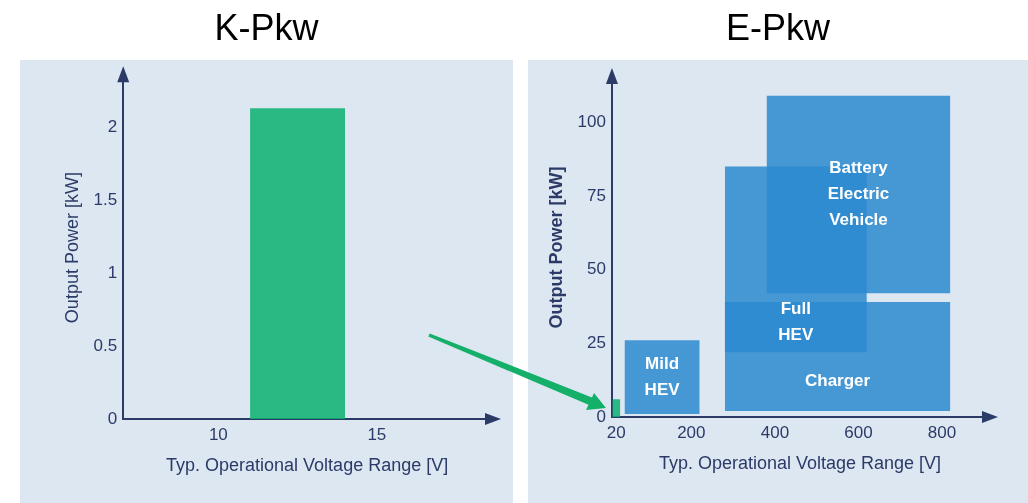 Image resolution: width=1028 pixels, height=503 pixels. Describe the element at coordinates (942, 432) in the screenshot. I see `x-tick-label: 800` at that location.